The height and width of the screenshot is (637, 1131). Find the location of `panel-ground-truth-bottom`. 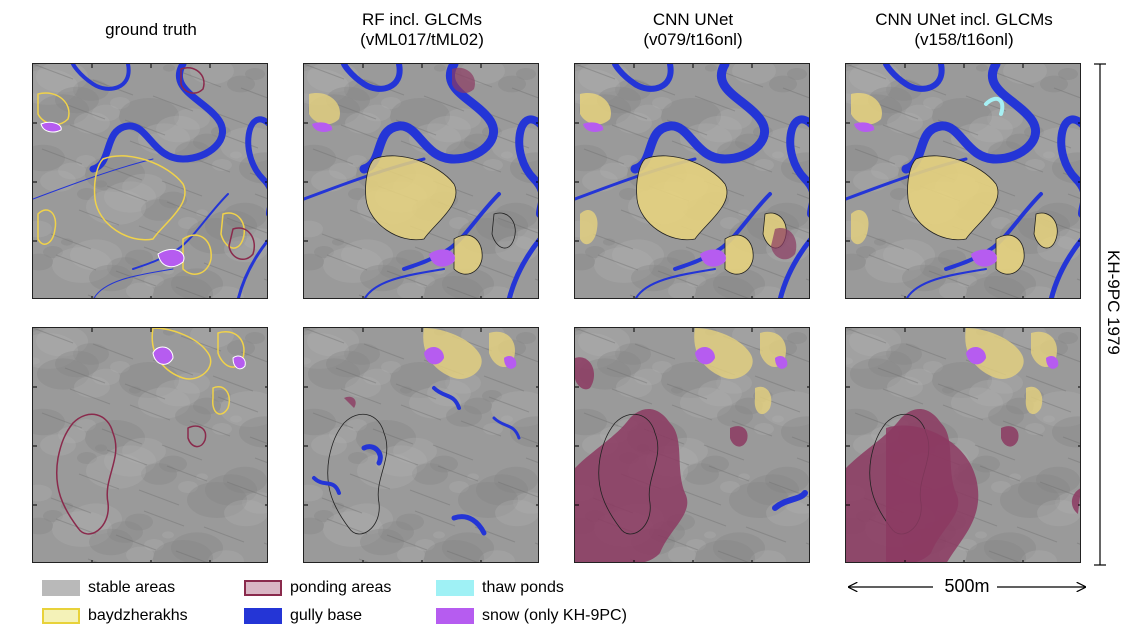

panel-ground-truth-bottom is located at coordinates (150, 445).